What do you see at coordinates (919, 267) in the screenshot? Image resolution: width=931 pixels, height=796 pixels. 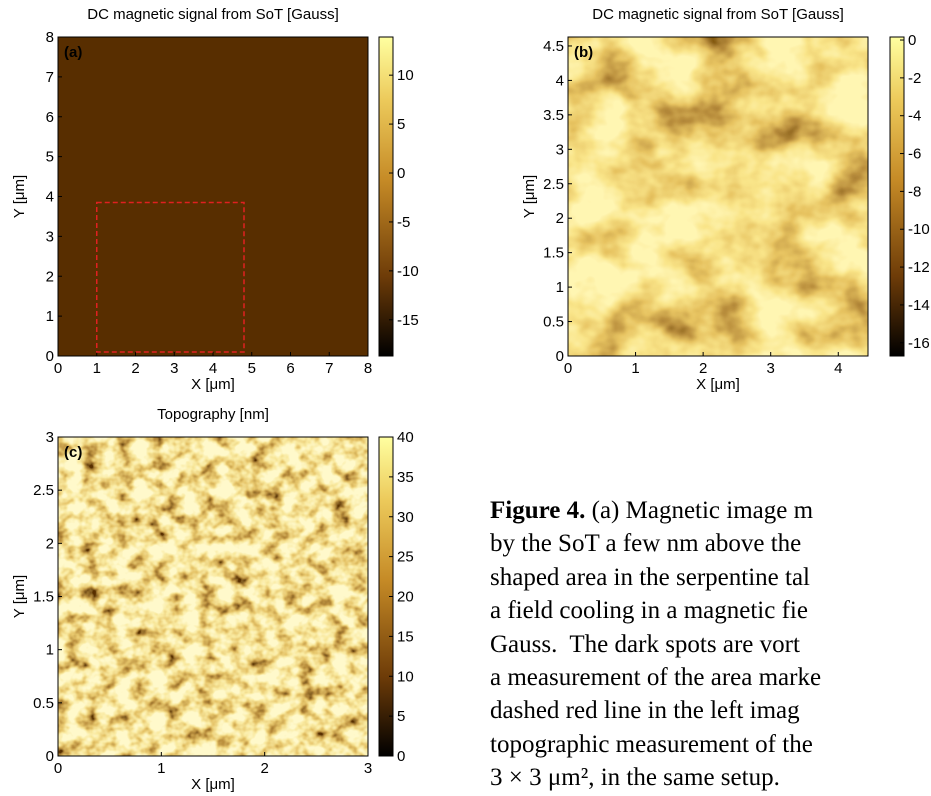 I see `colorbar-tick-label: -12` at bounding box center [919, 267].